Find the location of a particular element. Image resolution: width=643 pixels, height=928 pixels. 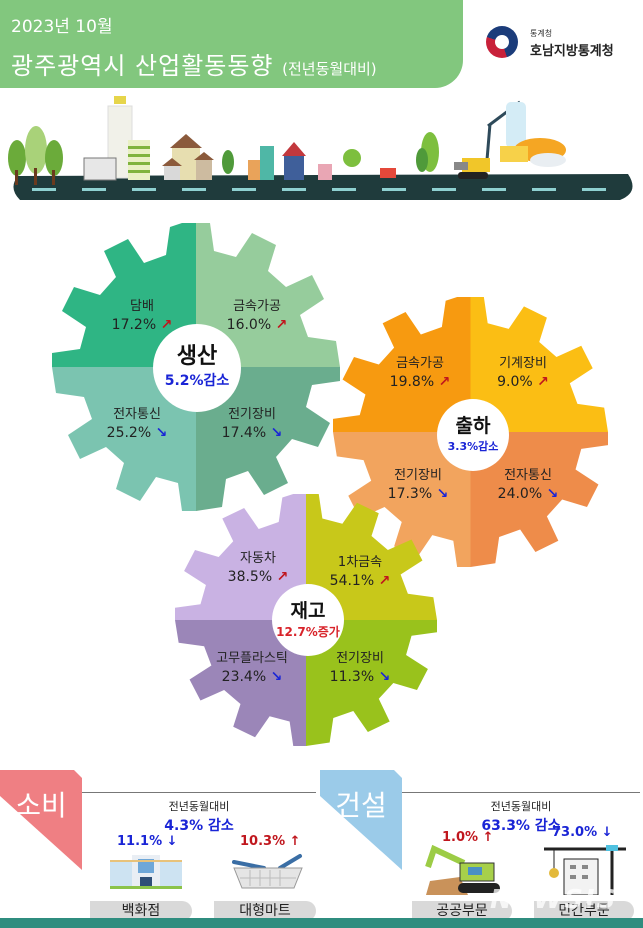

segment-pct: 23.4% is located at coordinates (244, 677).